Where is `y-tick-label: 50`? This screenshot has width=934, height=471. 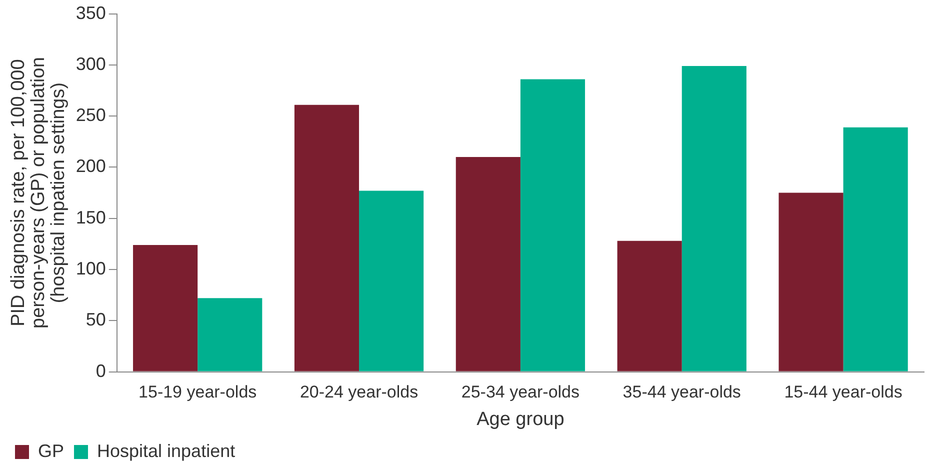
y-tick-label: 50 is located at coordinates (96, 320).